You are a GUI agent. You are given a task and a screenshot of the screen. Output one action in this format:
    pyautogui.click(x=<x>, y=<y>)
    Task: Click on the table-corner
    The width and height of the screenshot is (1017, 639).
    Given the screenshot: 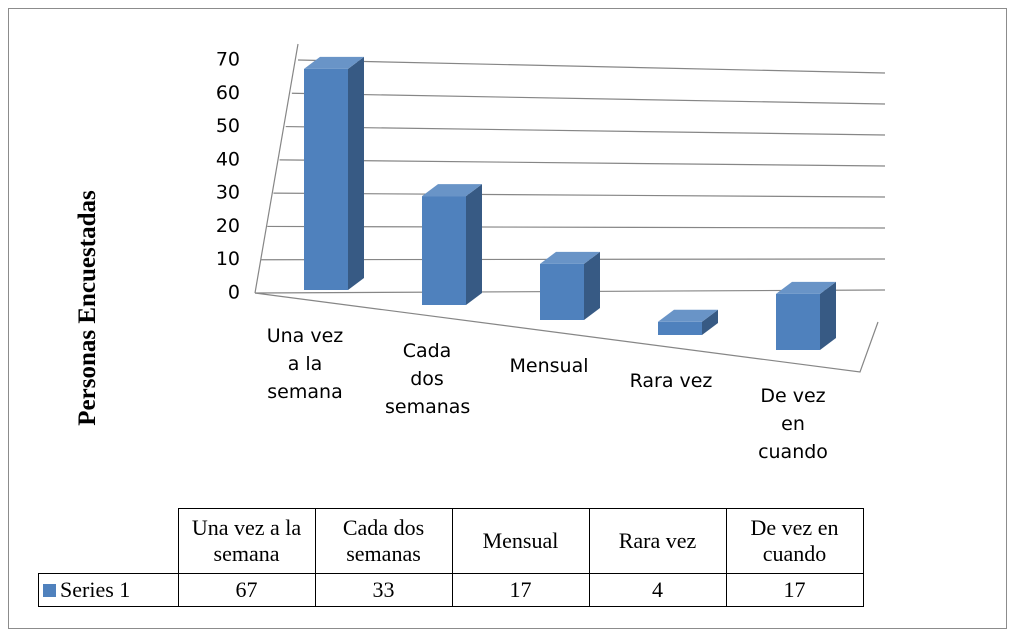 What is the action you would take?
    pyautogui.click(x=108, y=541)
    